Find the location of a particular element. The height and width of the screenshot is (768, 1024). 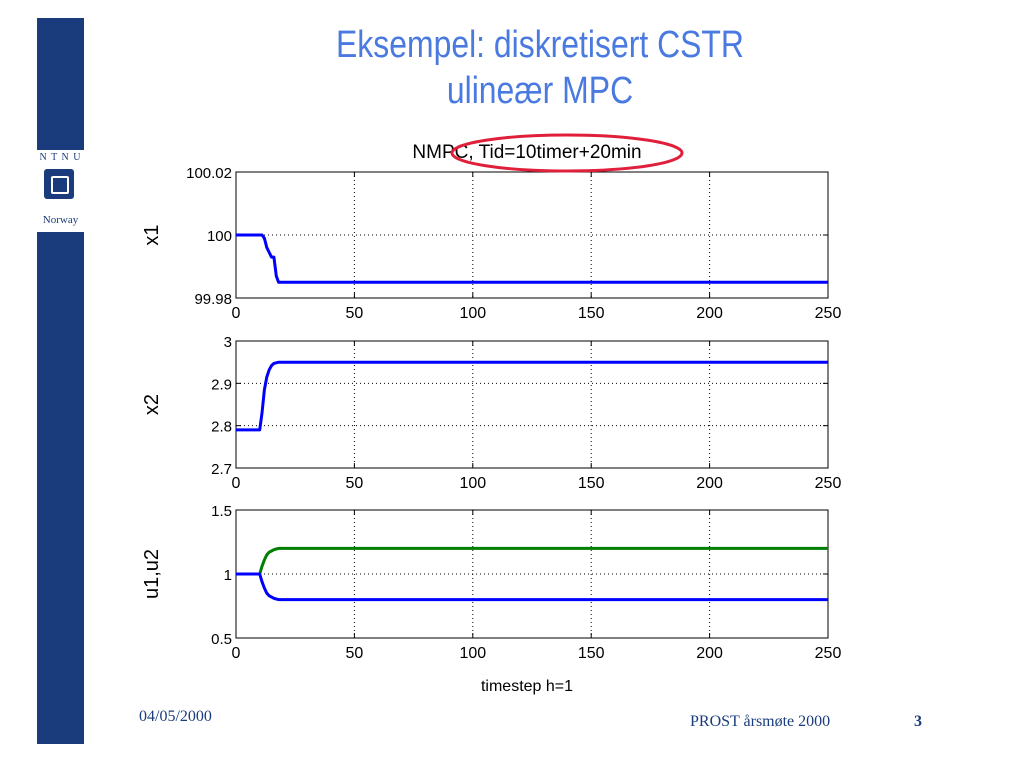

chart-title: NMPC, Tid=10timer+20min is located at coordinates (526, 152).